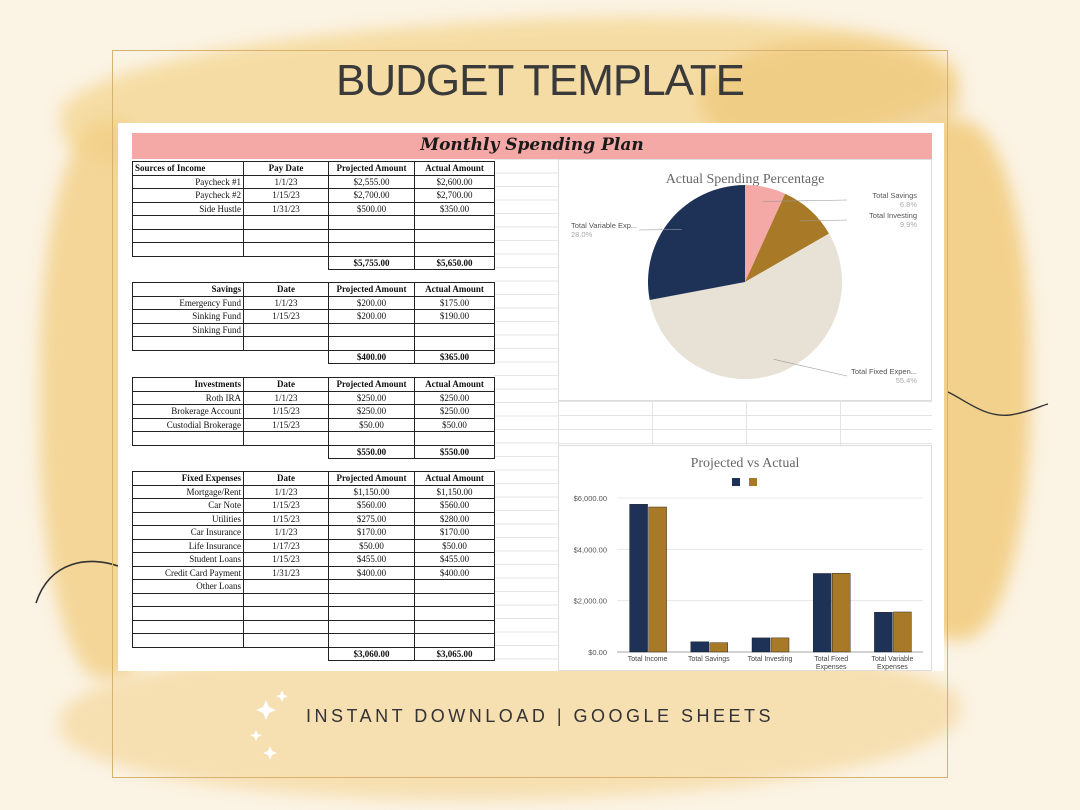  I want to click on table-cell: Paycheck #1, so click(188, 181).